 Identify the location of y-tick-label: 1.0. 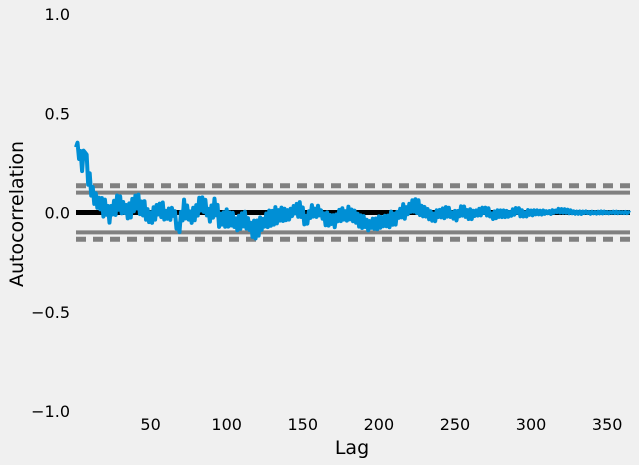
(57, 14).